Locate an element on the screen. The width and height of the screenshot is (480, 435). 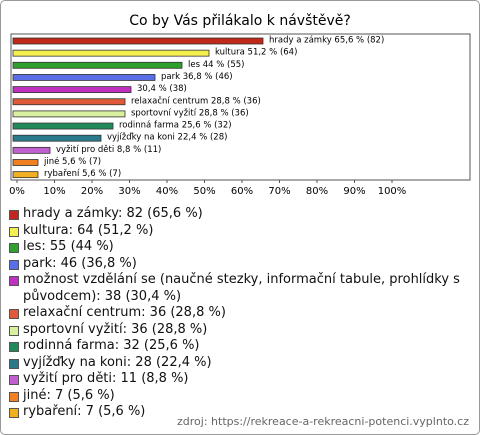
bar-label: jiné 5,6 % (7) is located at coordinates (72, 161).